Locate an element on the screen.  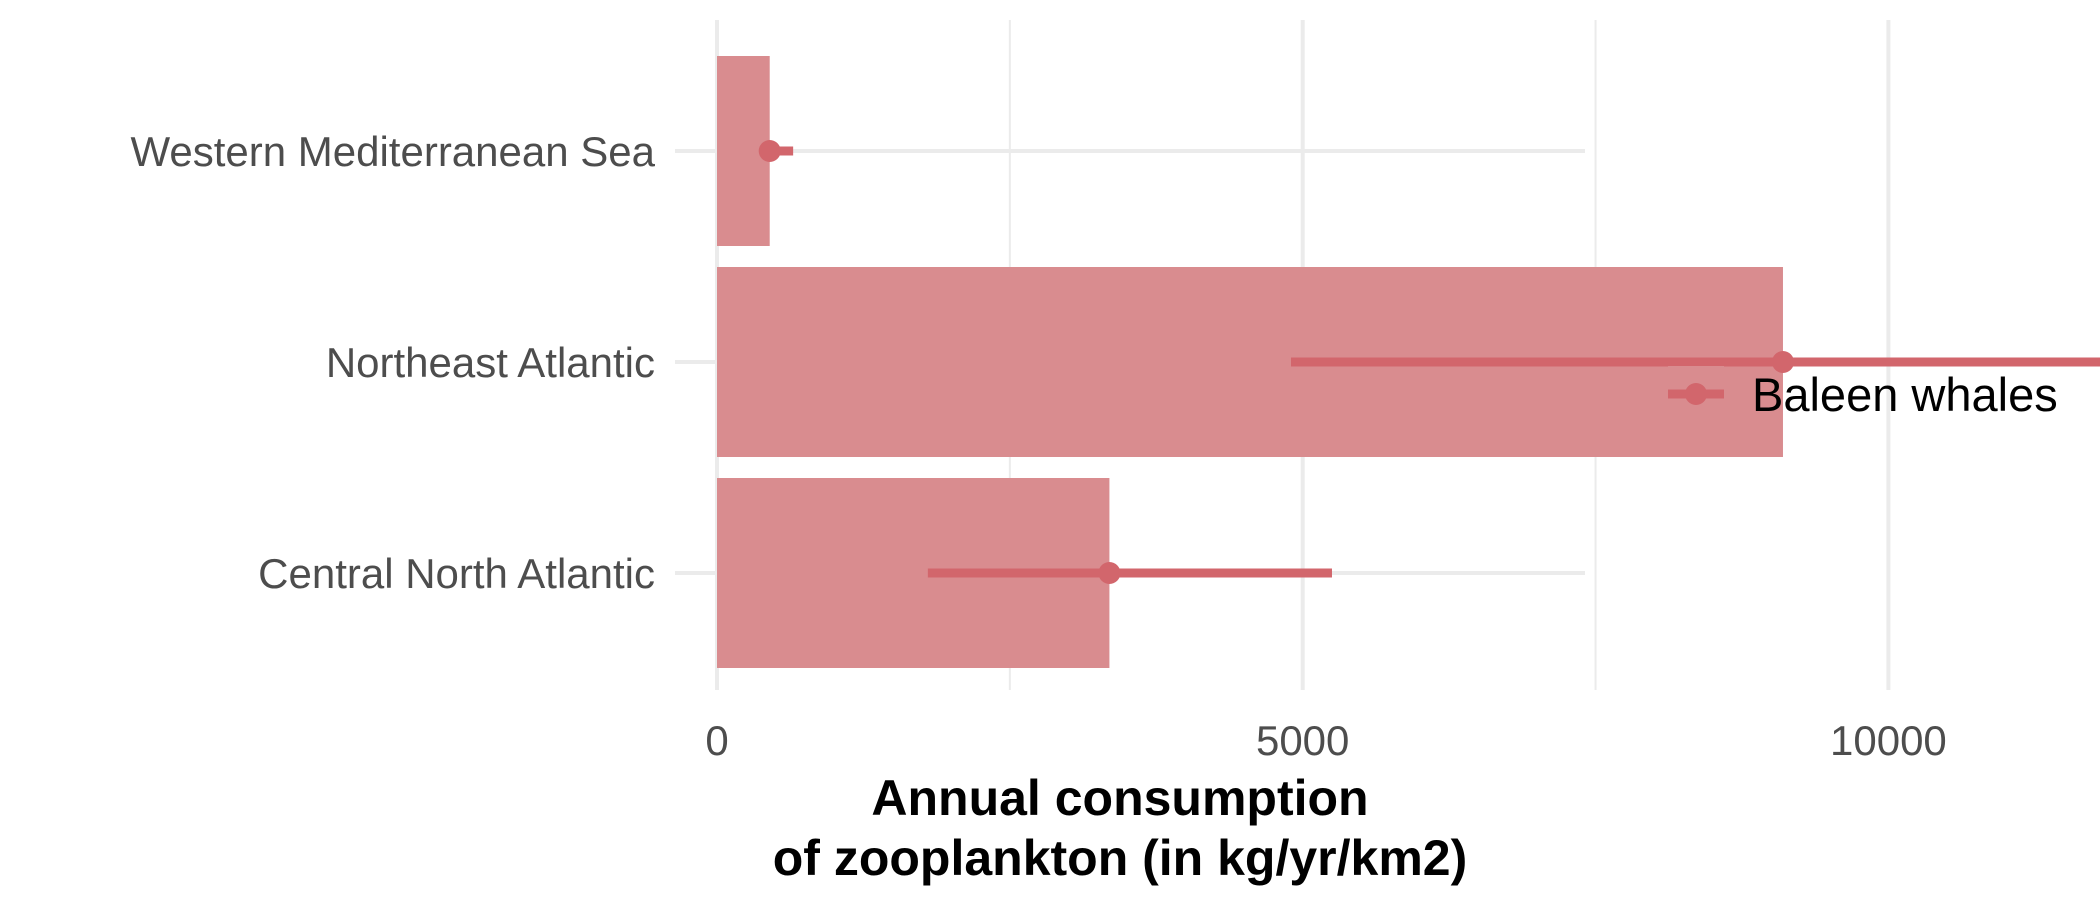
legend: Baleen whales is located at coordinates (1863, 394).